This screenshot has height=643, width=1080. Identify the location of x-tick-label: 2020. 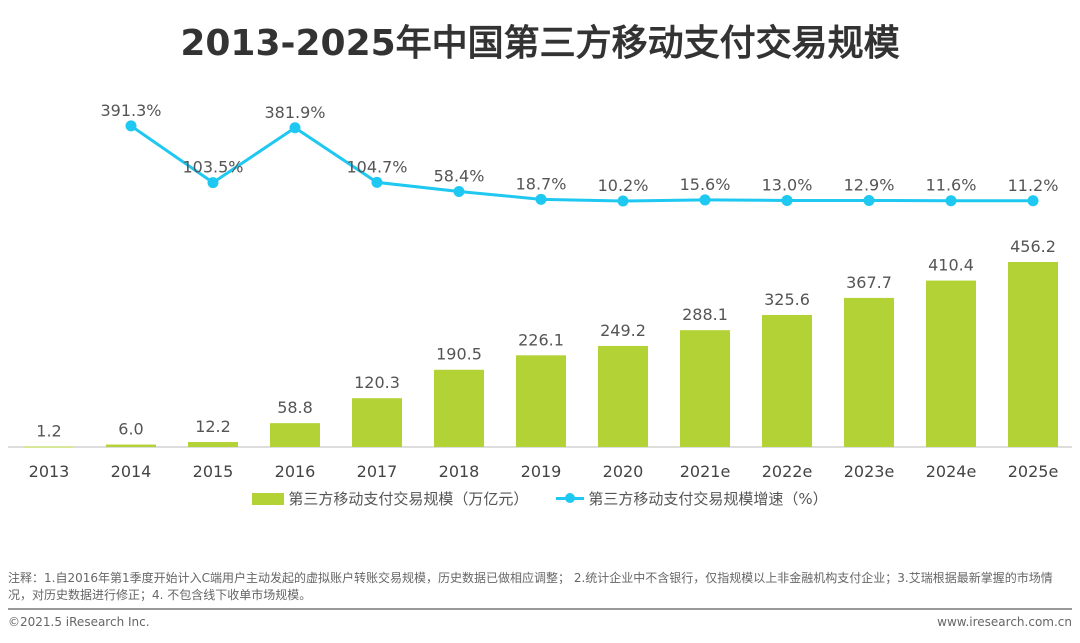
(623, 471).